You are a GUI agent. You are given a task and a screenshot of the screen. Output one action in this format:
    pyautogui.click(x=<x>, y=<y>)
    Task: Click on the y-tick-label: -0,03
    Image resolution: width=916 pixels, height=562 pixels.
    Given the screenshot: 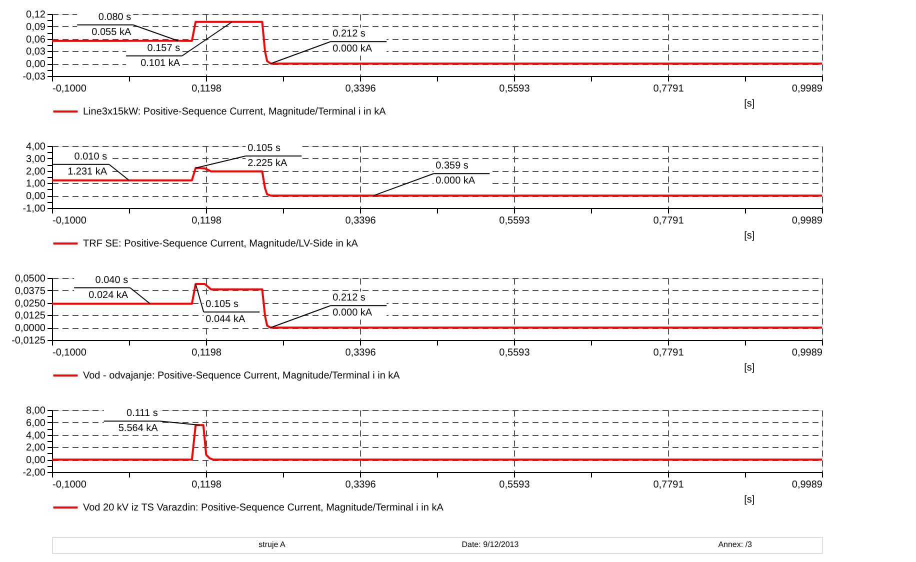 What is the action you would take?
    pyautogui.click(x=34, y=77)
    